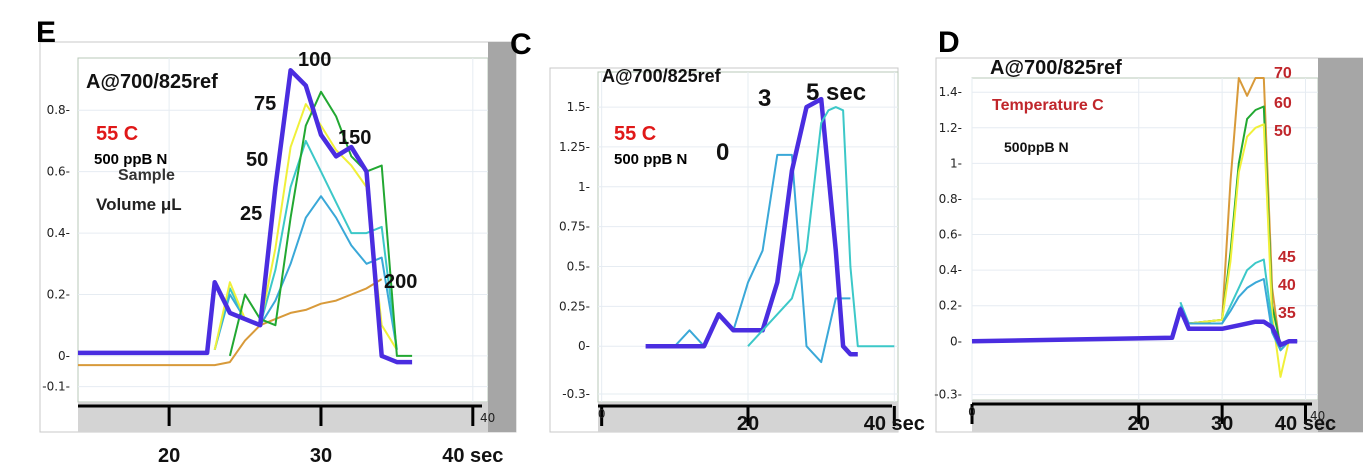 The height and width of the screenshot is (469, 1363). I want to click on series-label: 40, so click(1287, 285).